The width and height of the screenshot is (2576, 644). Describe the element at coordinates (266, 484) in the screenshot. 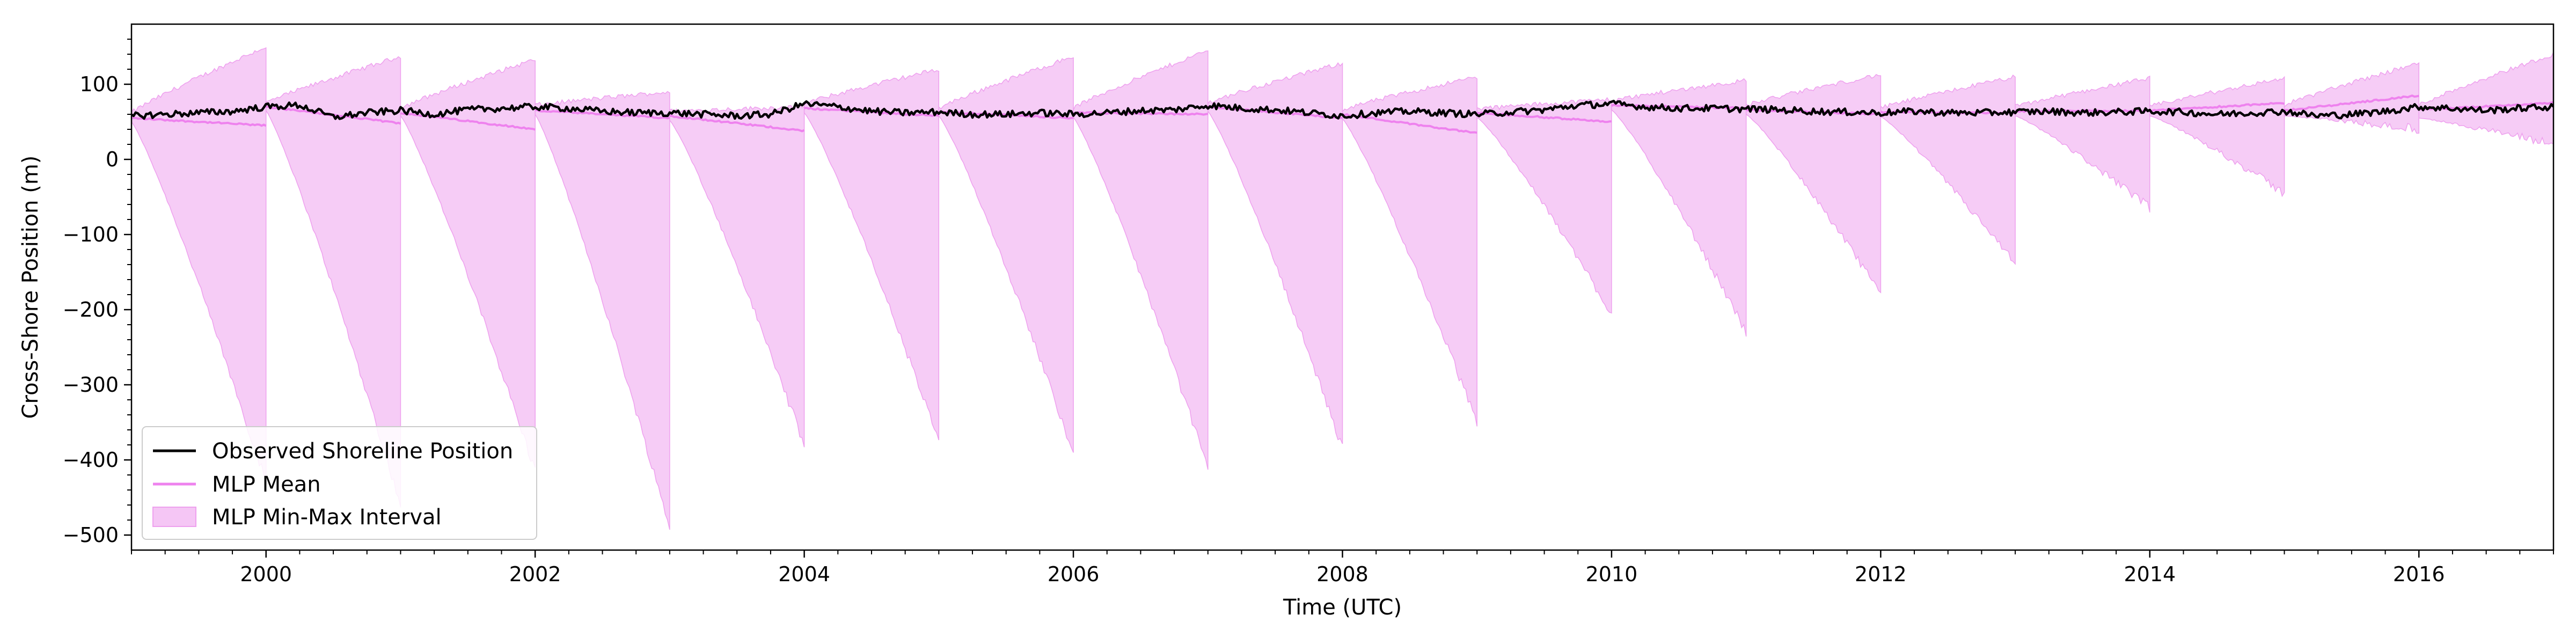

I see `legend-mean-label: MLP Mean` at that location.